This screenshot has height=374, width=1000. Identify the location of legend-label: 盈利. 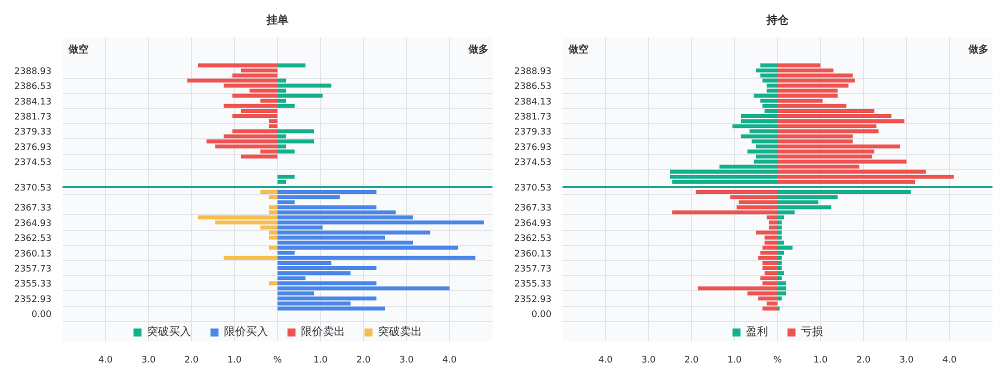
(757, 331).